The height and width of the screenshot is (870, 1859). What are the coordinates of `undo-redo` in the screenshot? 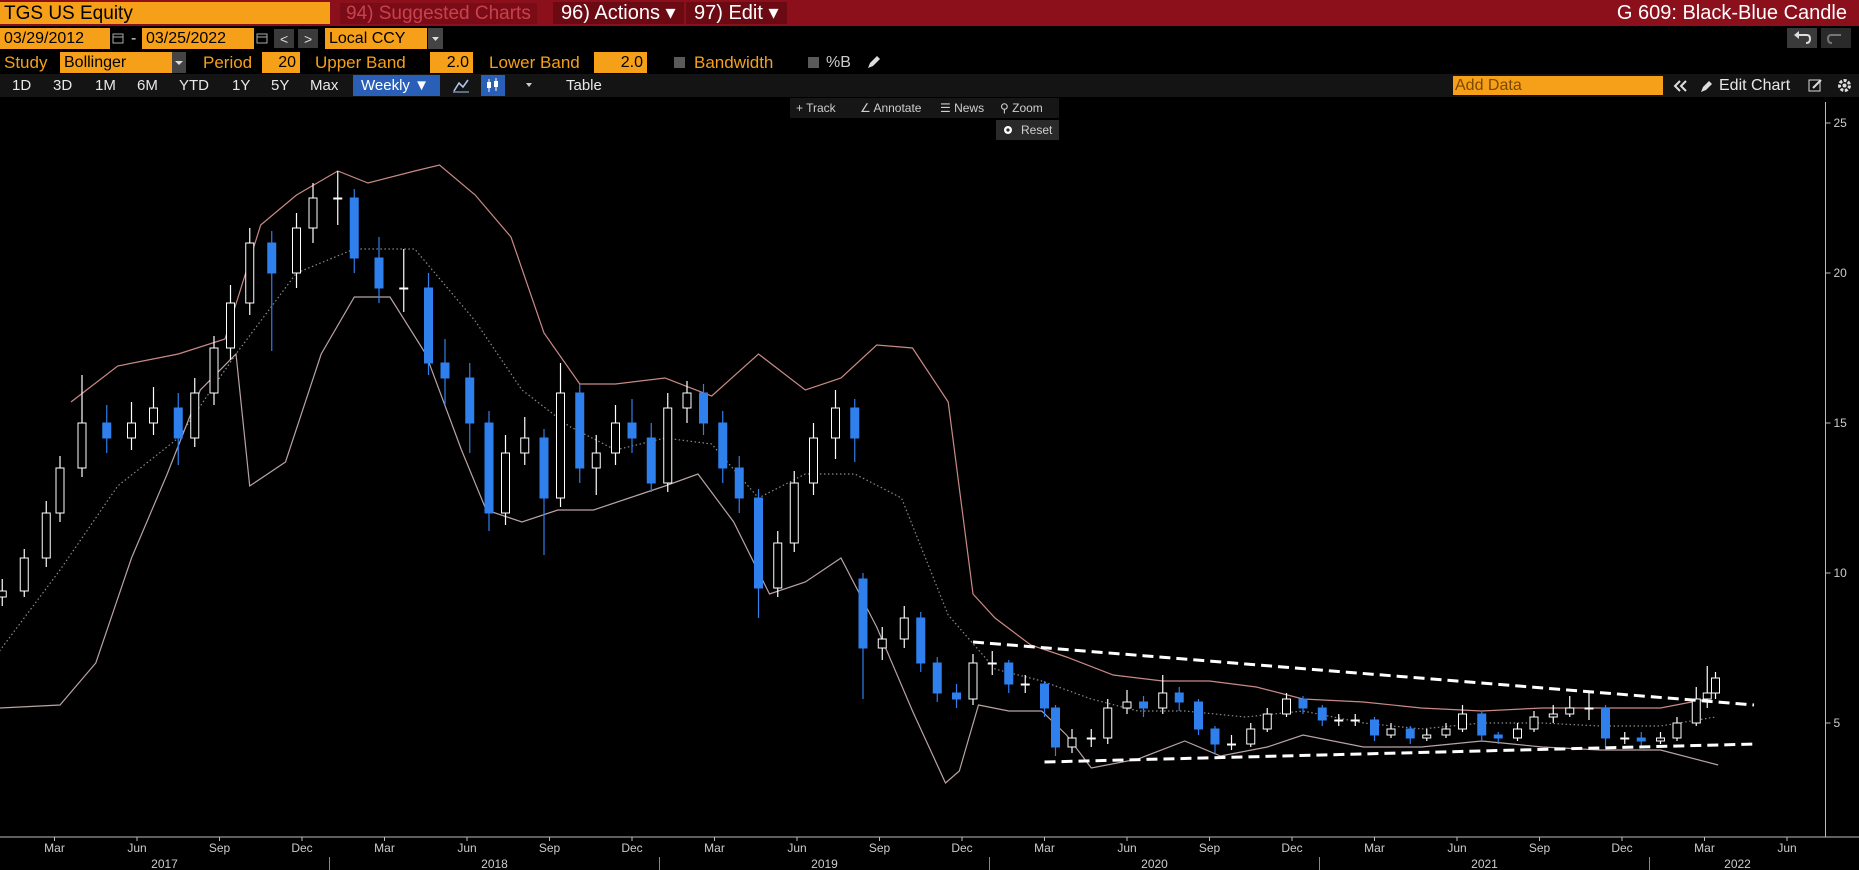 It's located at (1819, 38).